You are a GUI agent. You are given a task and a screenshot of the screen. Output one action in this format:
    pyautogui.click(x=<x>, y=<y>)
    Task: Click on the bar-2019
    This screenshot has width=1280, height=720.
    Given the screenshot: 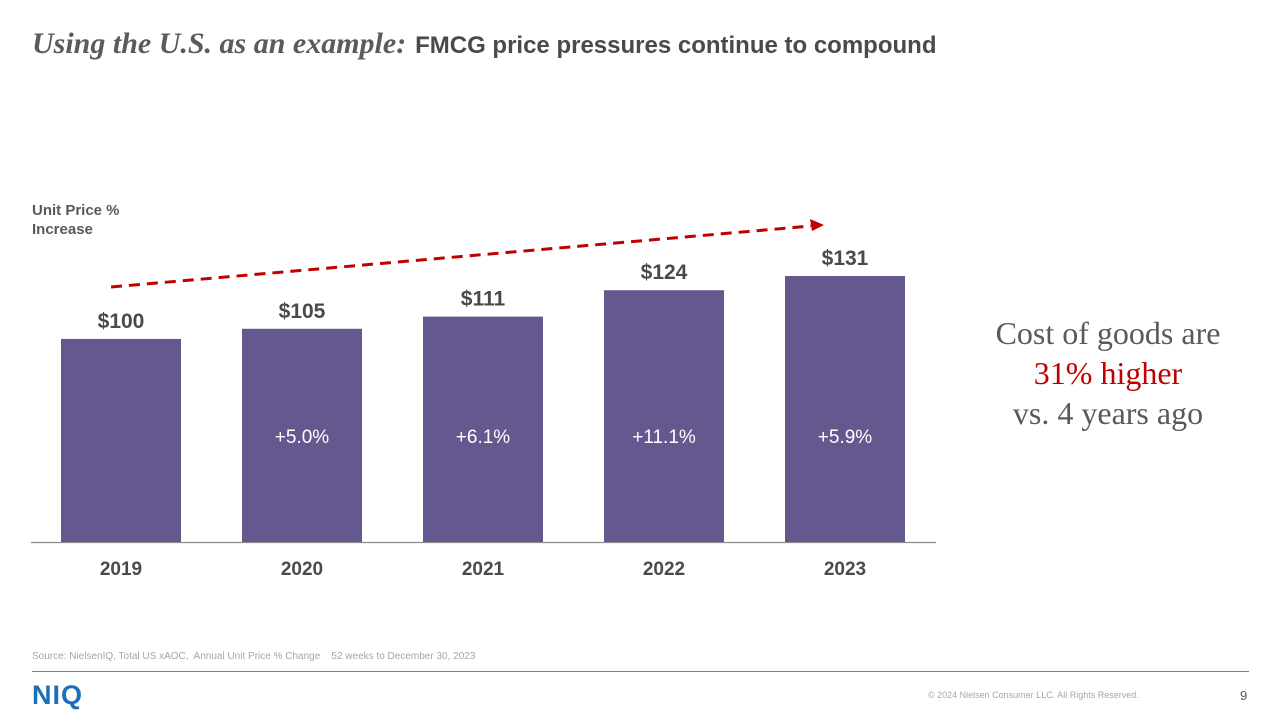 What is the action you would take?
    pyautogui.click(x=121, y=440)
    